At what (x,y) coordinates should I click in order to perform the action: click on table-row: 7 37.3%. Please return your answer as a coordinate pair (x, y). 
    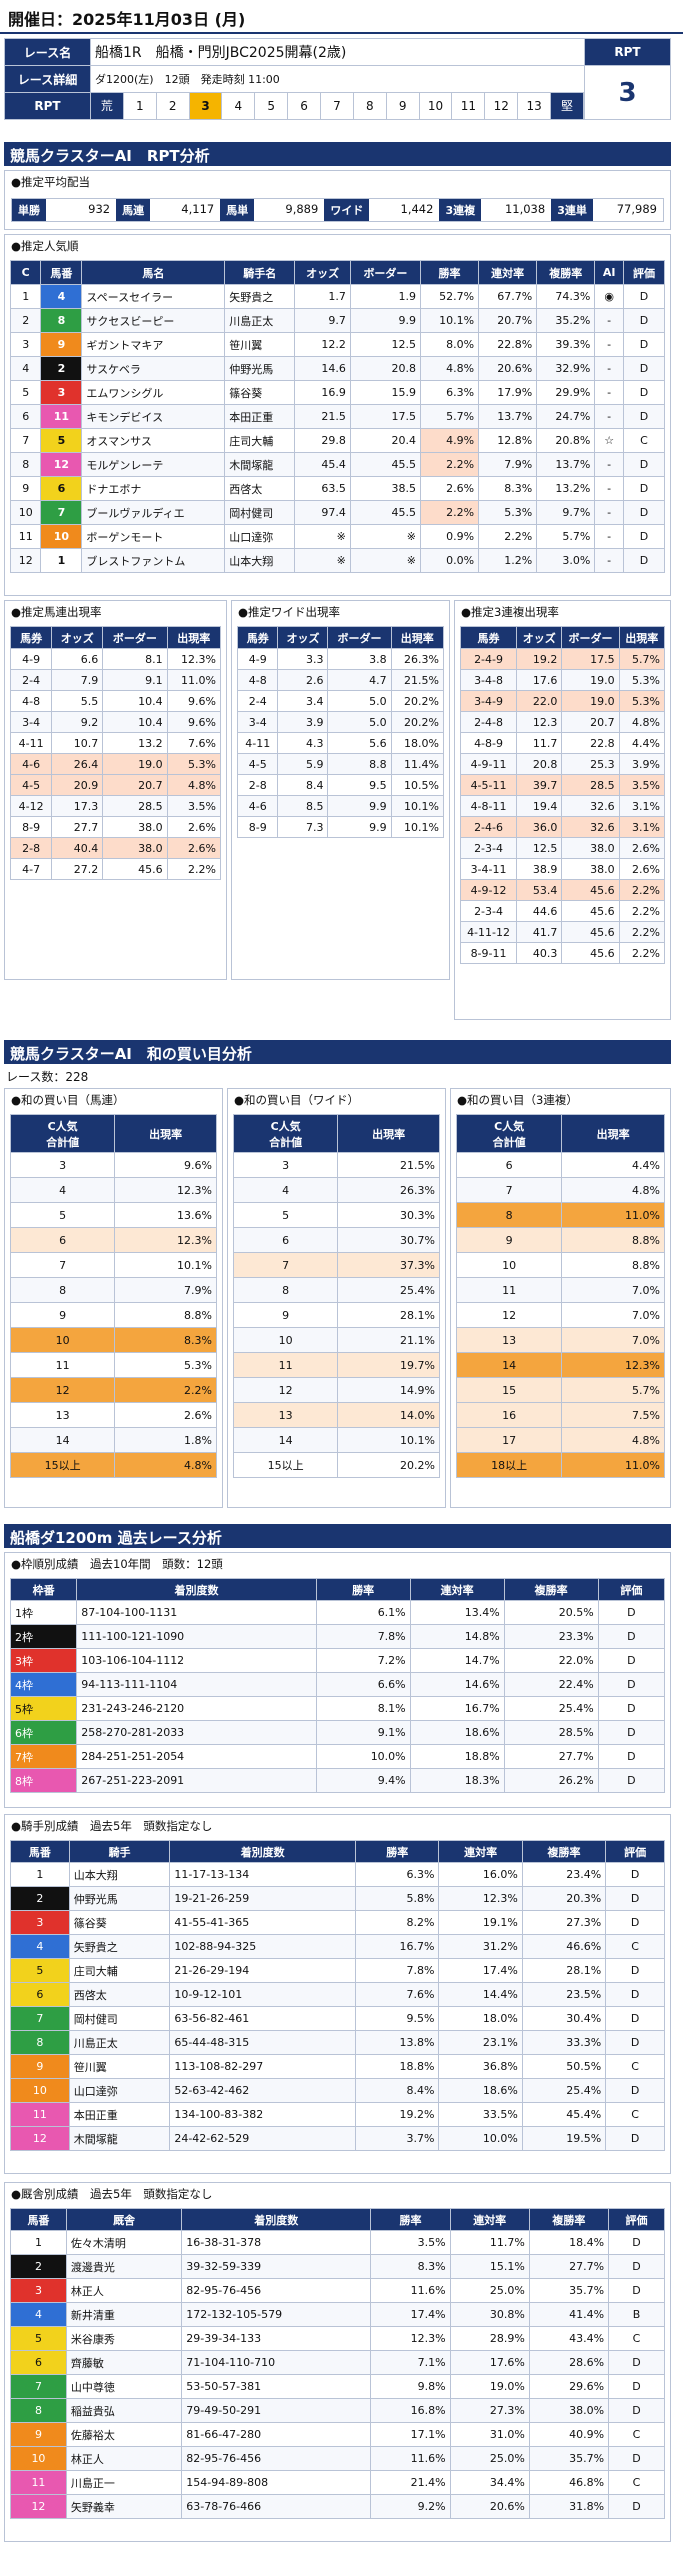
    Looking at the image, I should click on (336, 1265).